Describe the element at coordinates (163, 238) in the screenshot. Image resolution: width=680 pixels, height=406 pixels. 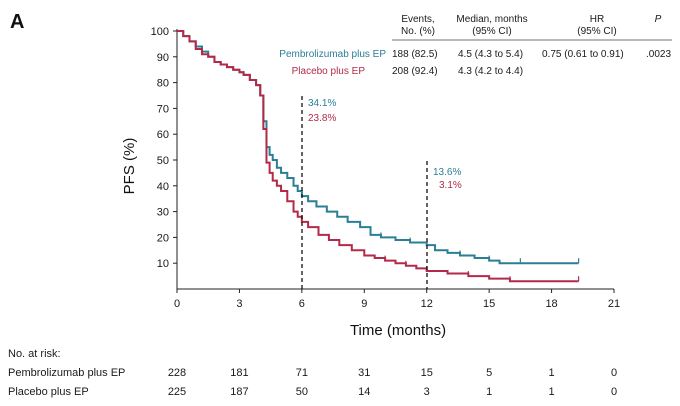
I see `y-tick-label: 20` at that location.